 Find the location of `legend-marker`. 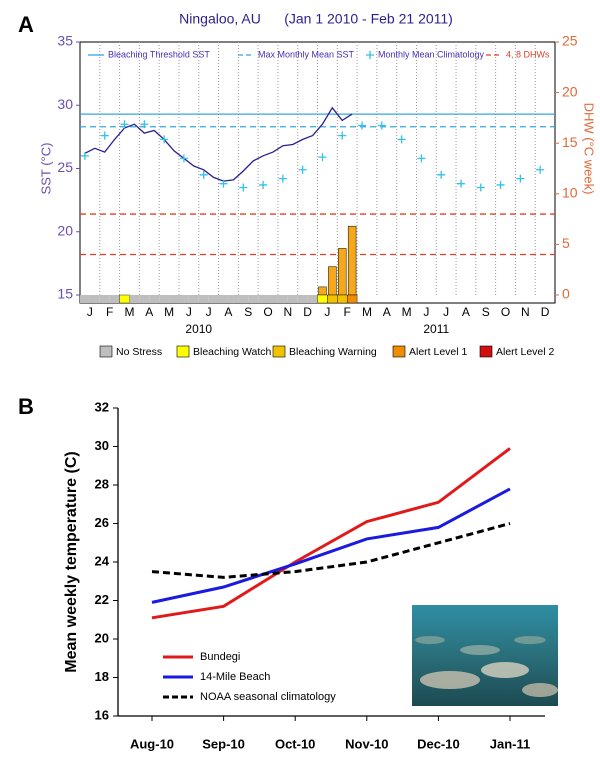

legend-marker is located at coordinates (370, 55).